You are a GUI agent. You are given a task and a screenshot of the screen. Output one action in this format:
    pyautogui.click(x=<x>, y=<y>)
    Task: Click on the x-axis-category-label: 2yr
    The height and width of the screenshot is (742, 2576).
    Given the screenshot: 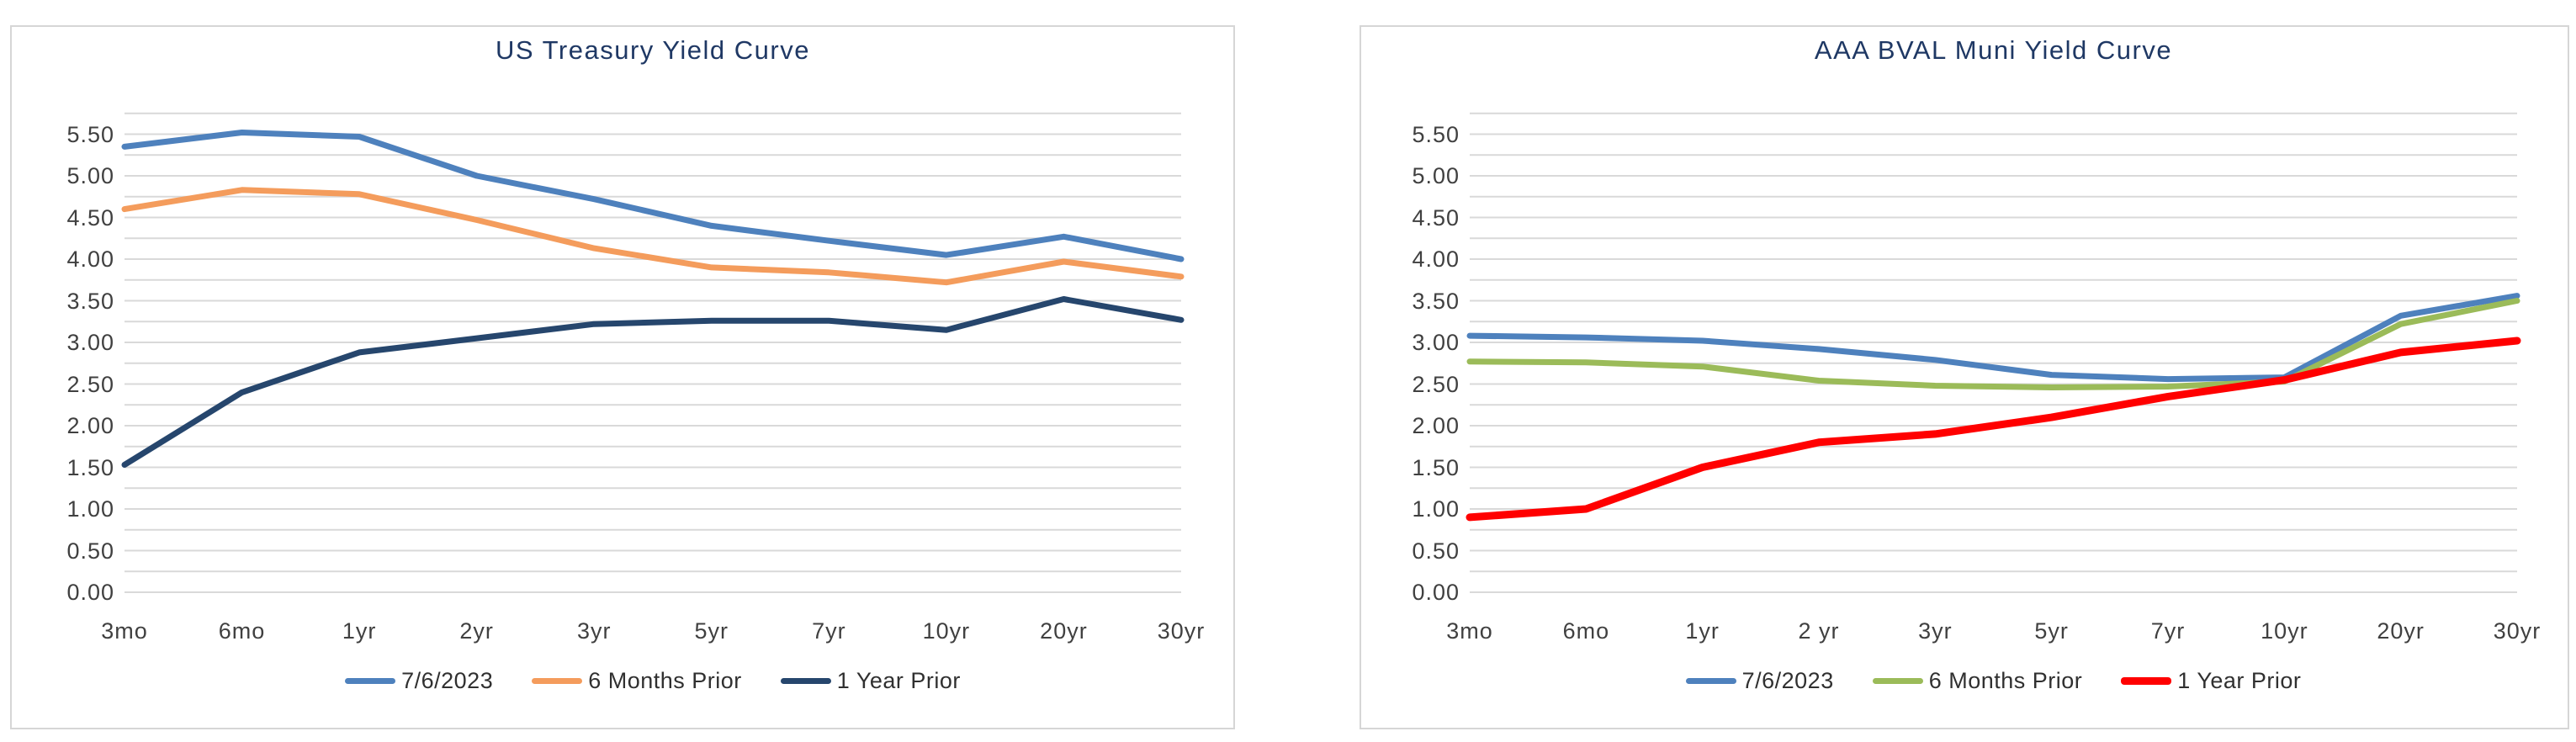 What is the action you would take?
    pyautogui.click(x=477, y=631)
    